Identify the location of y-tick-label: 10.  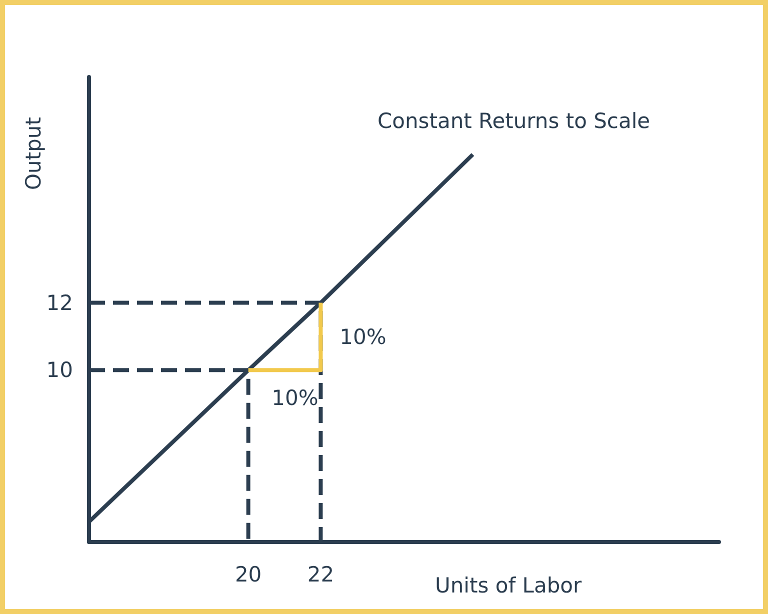
(59, 370).